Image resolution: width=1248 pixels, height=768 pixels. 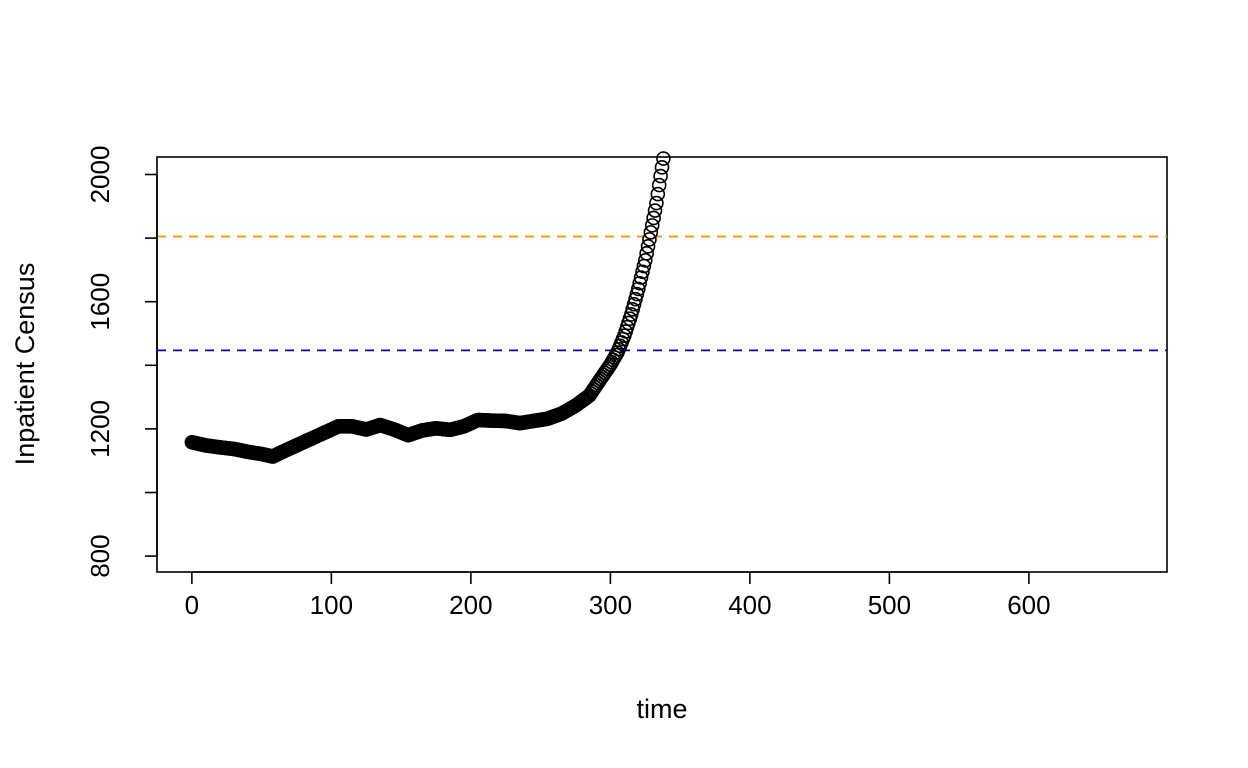 What do you see at coordinates (662, 293) in the screenshot?
I see `reference-lines` at bounding box center [662, 293].